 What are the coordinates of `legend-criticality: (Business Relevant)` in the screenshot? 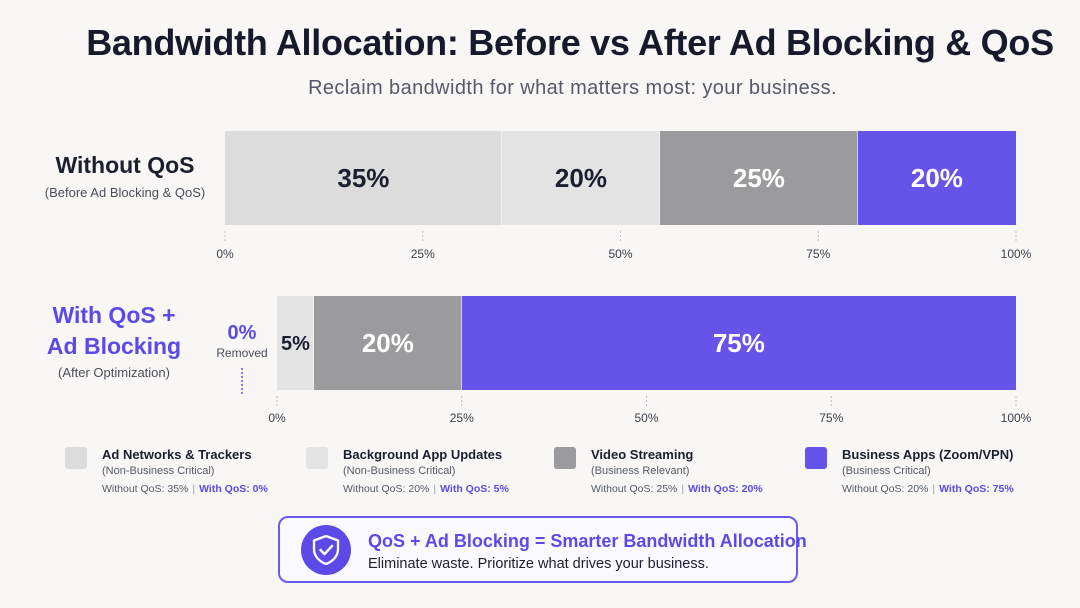 It's located at (640, 471).